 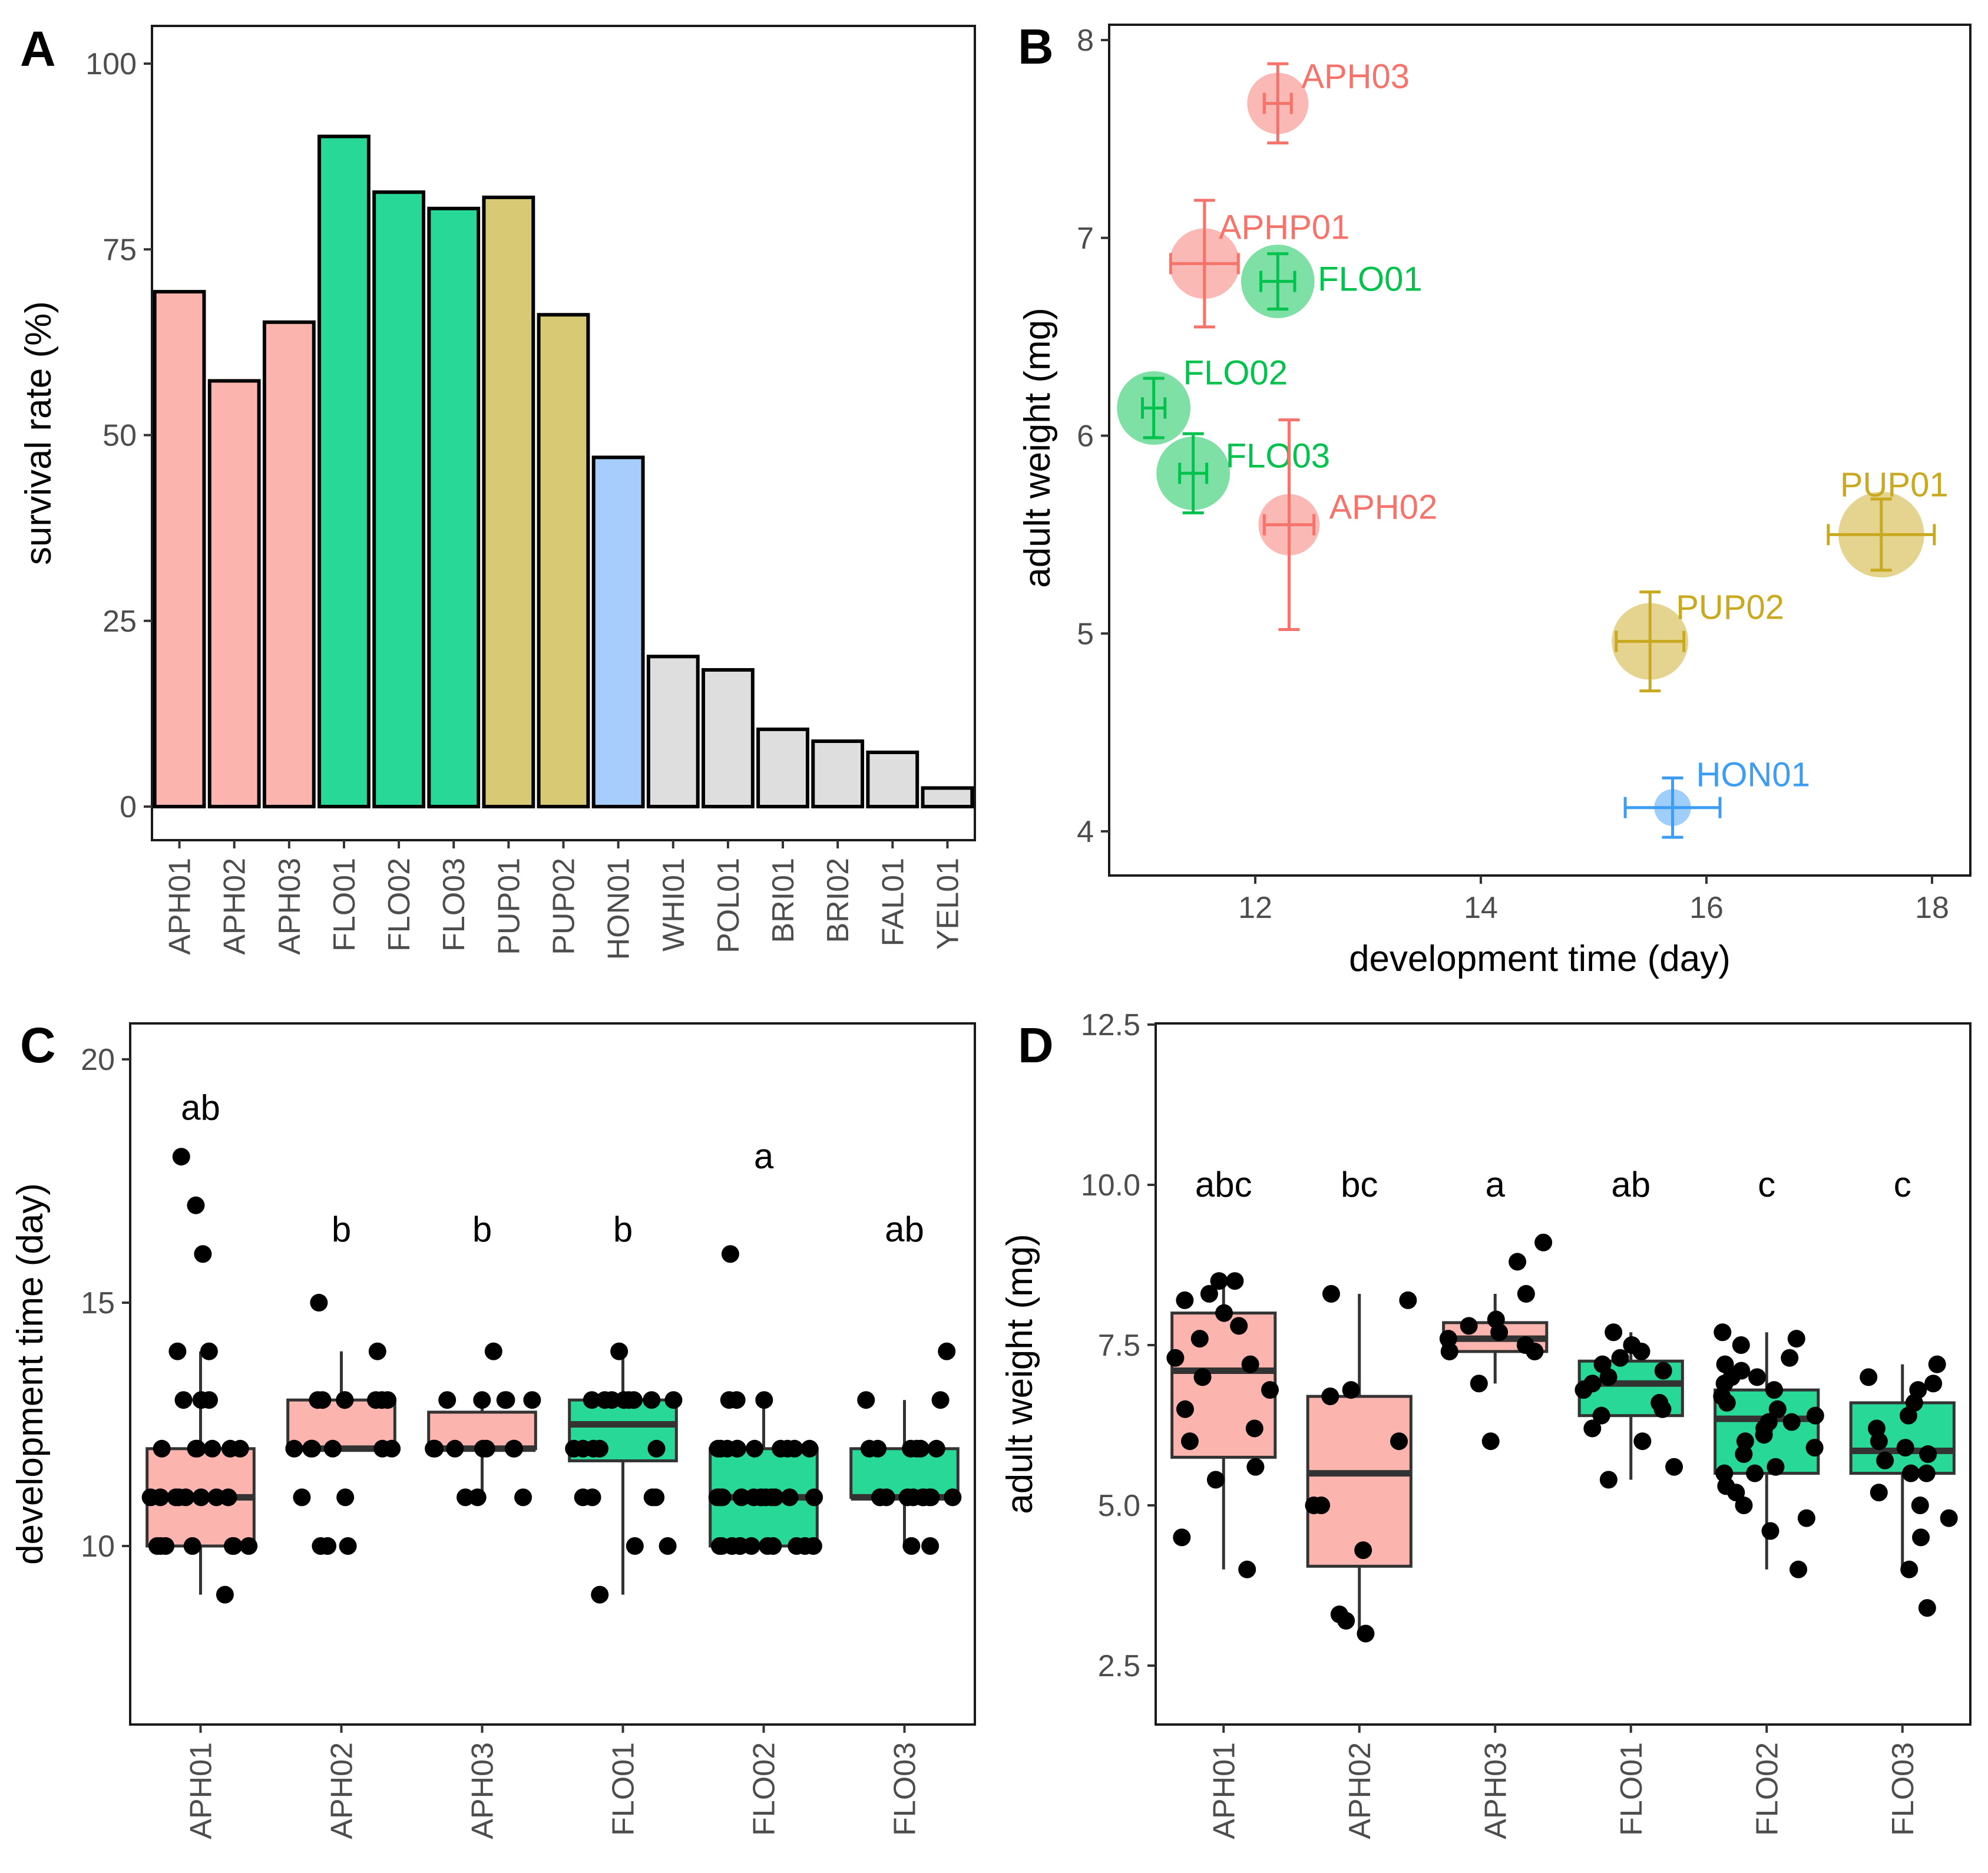 What do you see at coordinates (1383, 507) in the screenshot?
I see `point-label: APH02` at bounding box center [1383, 507].